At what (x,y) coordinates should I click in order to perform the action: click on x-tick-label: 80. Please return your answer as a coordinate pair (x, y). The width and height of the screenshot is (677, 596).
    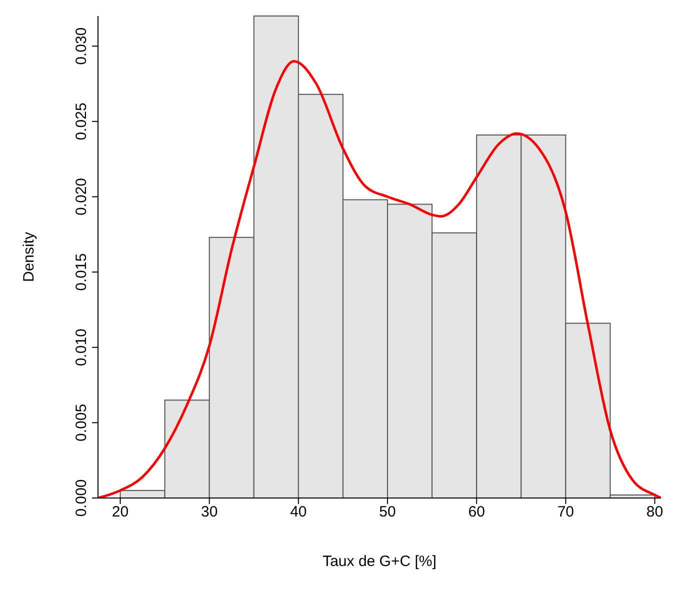
    Looking at the image, I should click on (655, 512).